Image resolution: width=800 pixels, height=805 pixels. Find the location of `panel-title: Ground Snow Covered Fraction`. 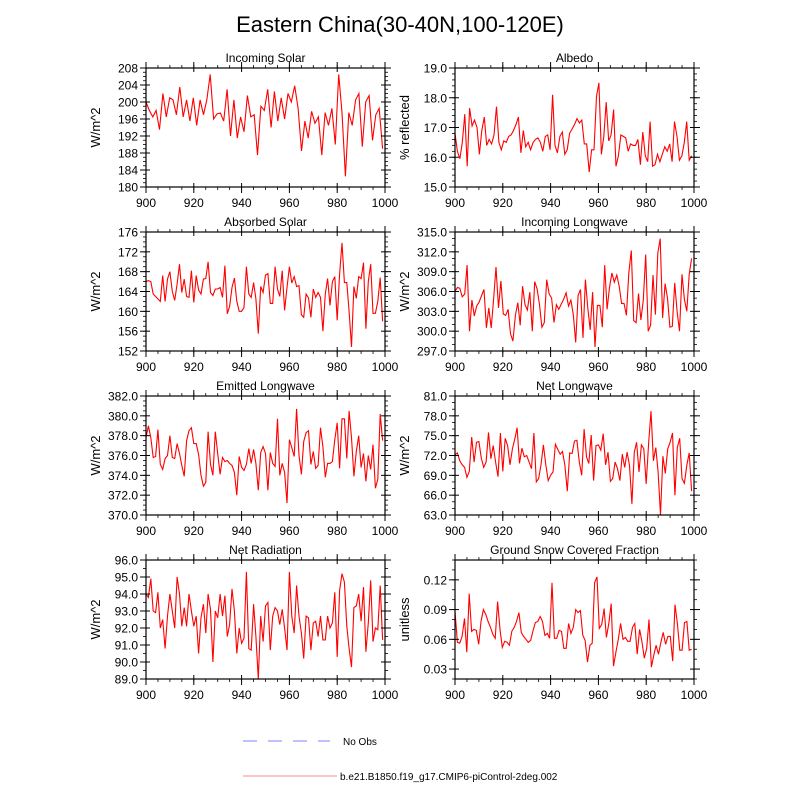

panel-title: Ground Snow Covered Fraction is located at coordinates (574, 550).